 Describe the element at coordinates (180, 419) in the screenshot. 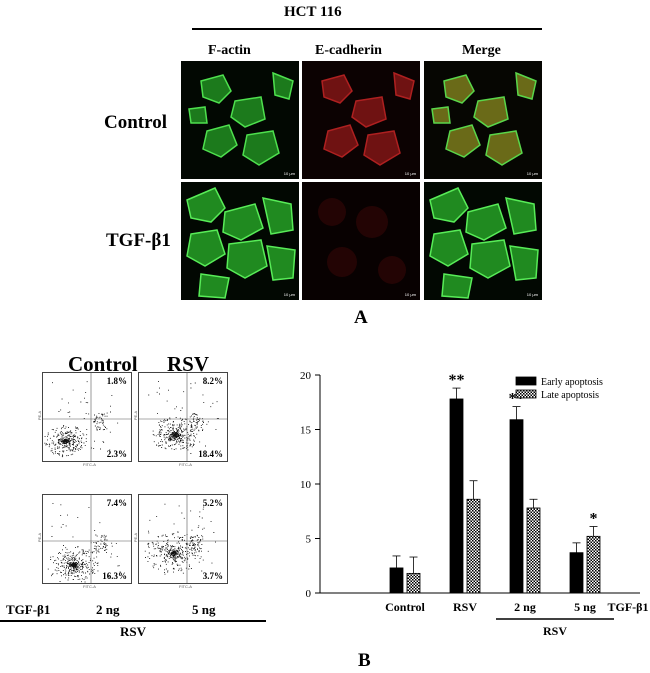

I see `flow-plot: 8.2% 18.4% FITC-A PE-A` at that location.